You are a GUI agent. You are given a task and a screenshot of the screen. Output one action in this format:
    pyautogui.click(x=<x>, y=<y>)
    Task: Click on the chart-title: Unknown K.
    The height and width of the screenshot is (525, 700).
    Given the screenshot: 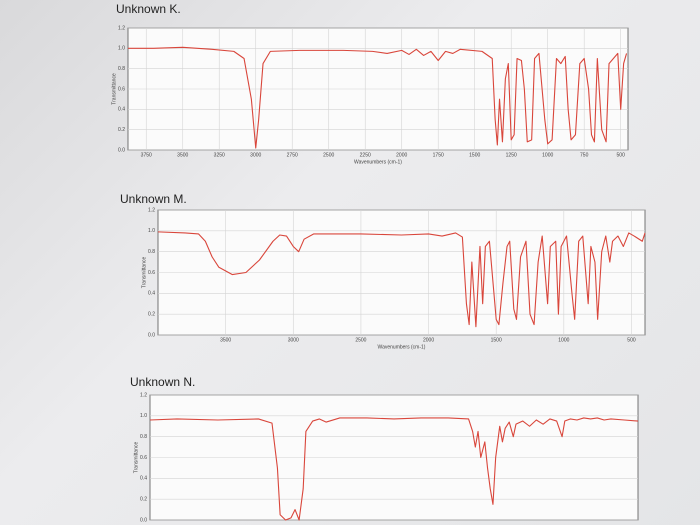 What is the action you would take?
    pyautogui.click(x=148, y=9)
    